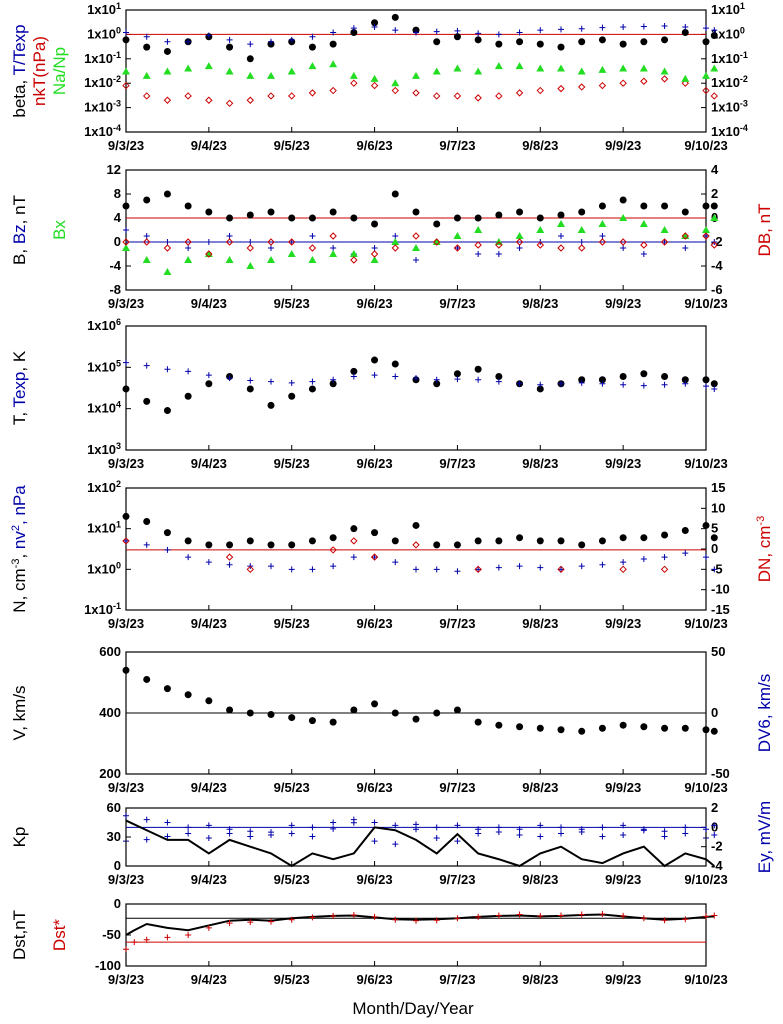 This screenshot has height=1024, width=783. Describe the element at coordinates (19, 230) in the screenshot. I see `axis-label: B, Bz, nT` at that location.